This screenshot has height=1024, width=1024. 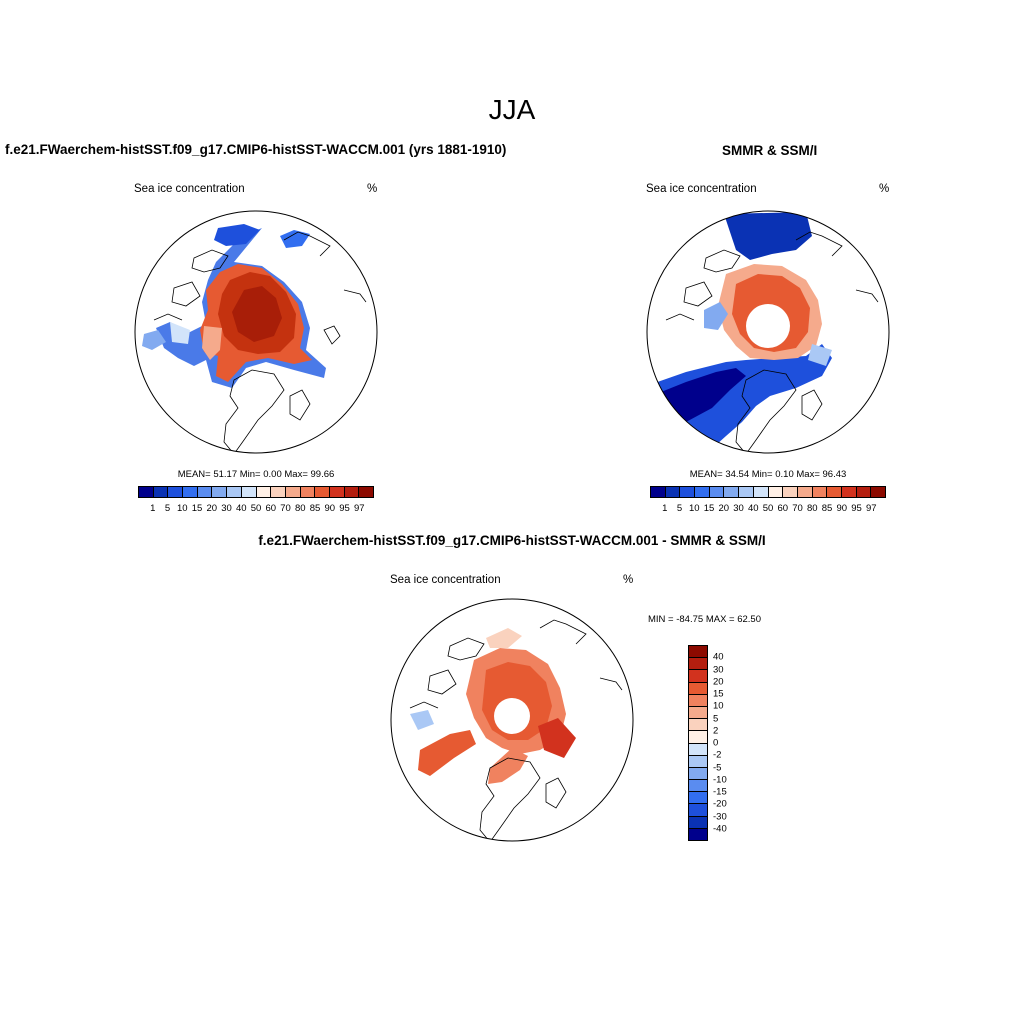 I want to click on model-colorbar, so click(x=256, y=492).